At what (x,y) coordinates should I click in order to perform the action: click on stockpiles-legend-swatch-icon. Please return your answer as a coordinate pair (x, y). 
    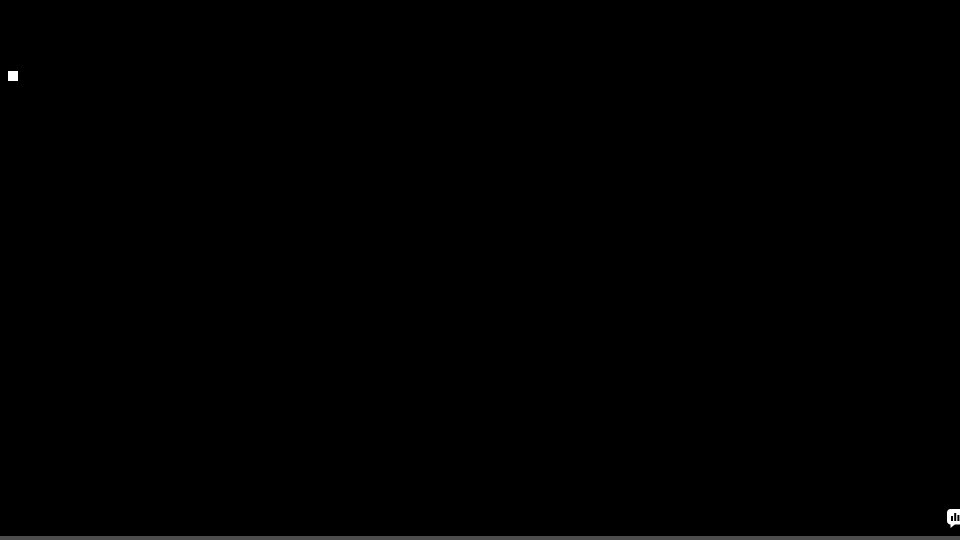
    Looking at the image, I should click on (13, 76).